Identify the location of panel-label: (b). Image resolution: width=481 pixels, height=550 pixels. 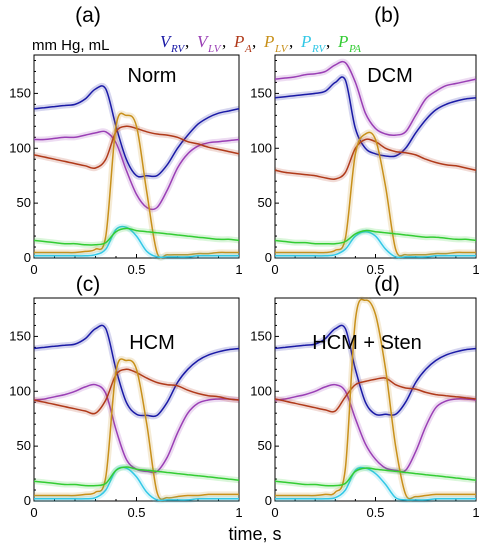
(387, 15).